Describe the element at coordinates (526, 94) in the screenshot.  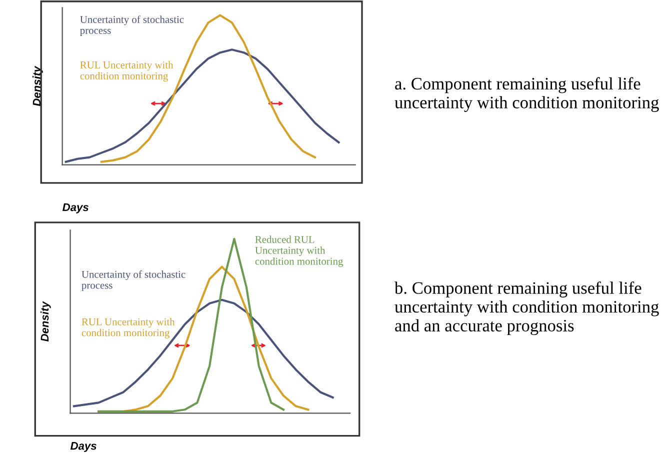
I see `text: a. Component remaining useful life uncertainty with condition monitoring` at that location.